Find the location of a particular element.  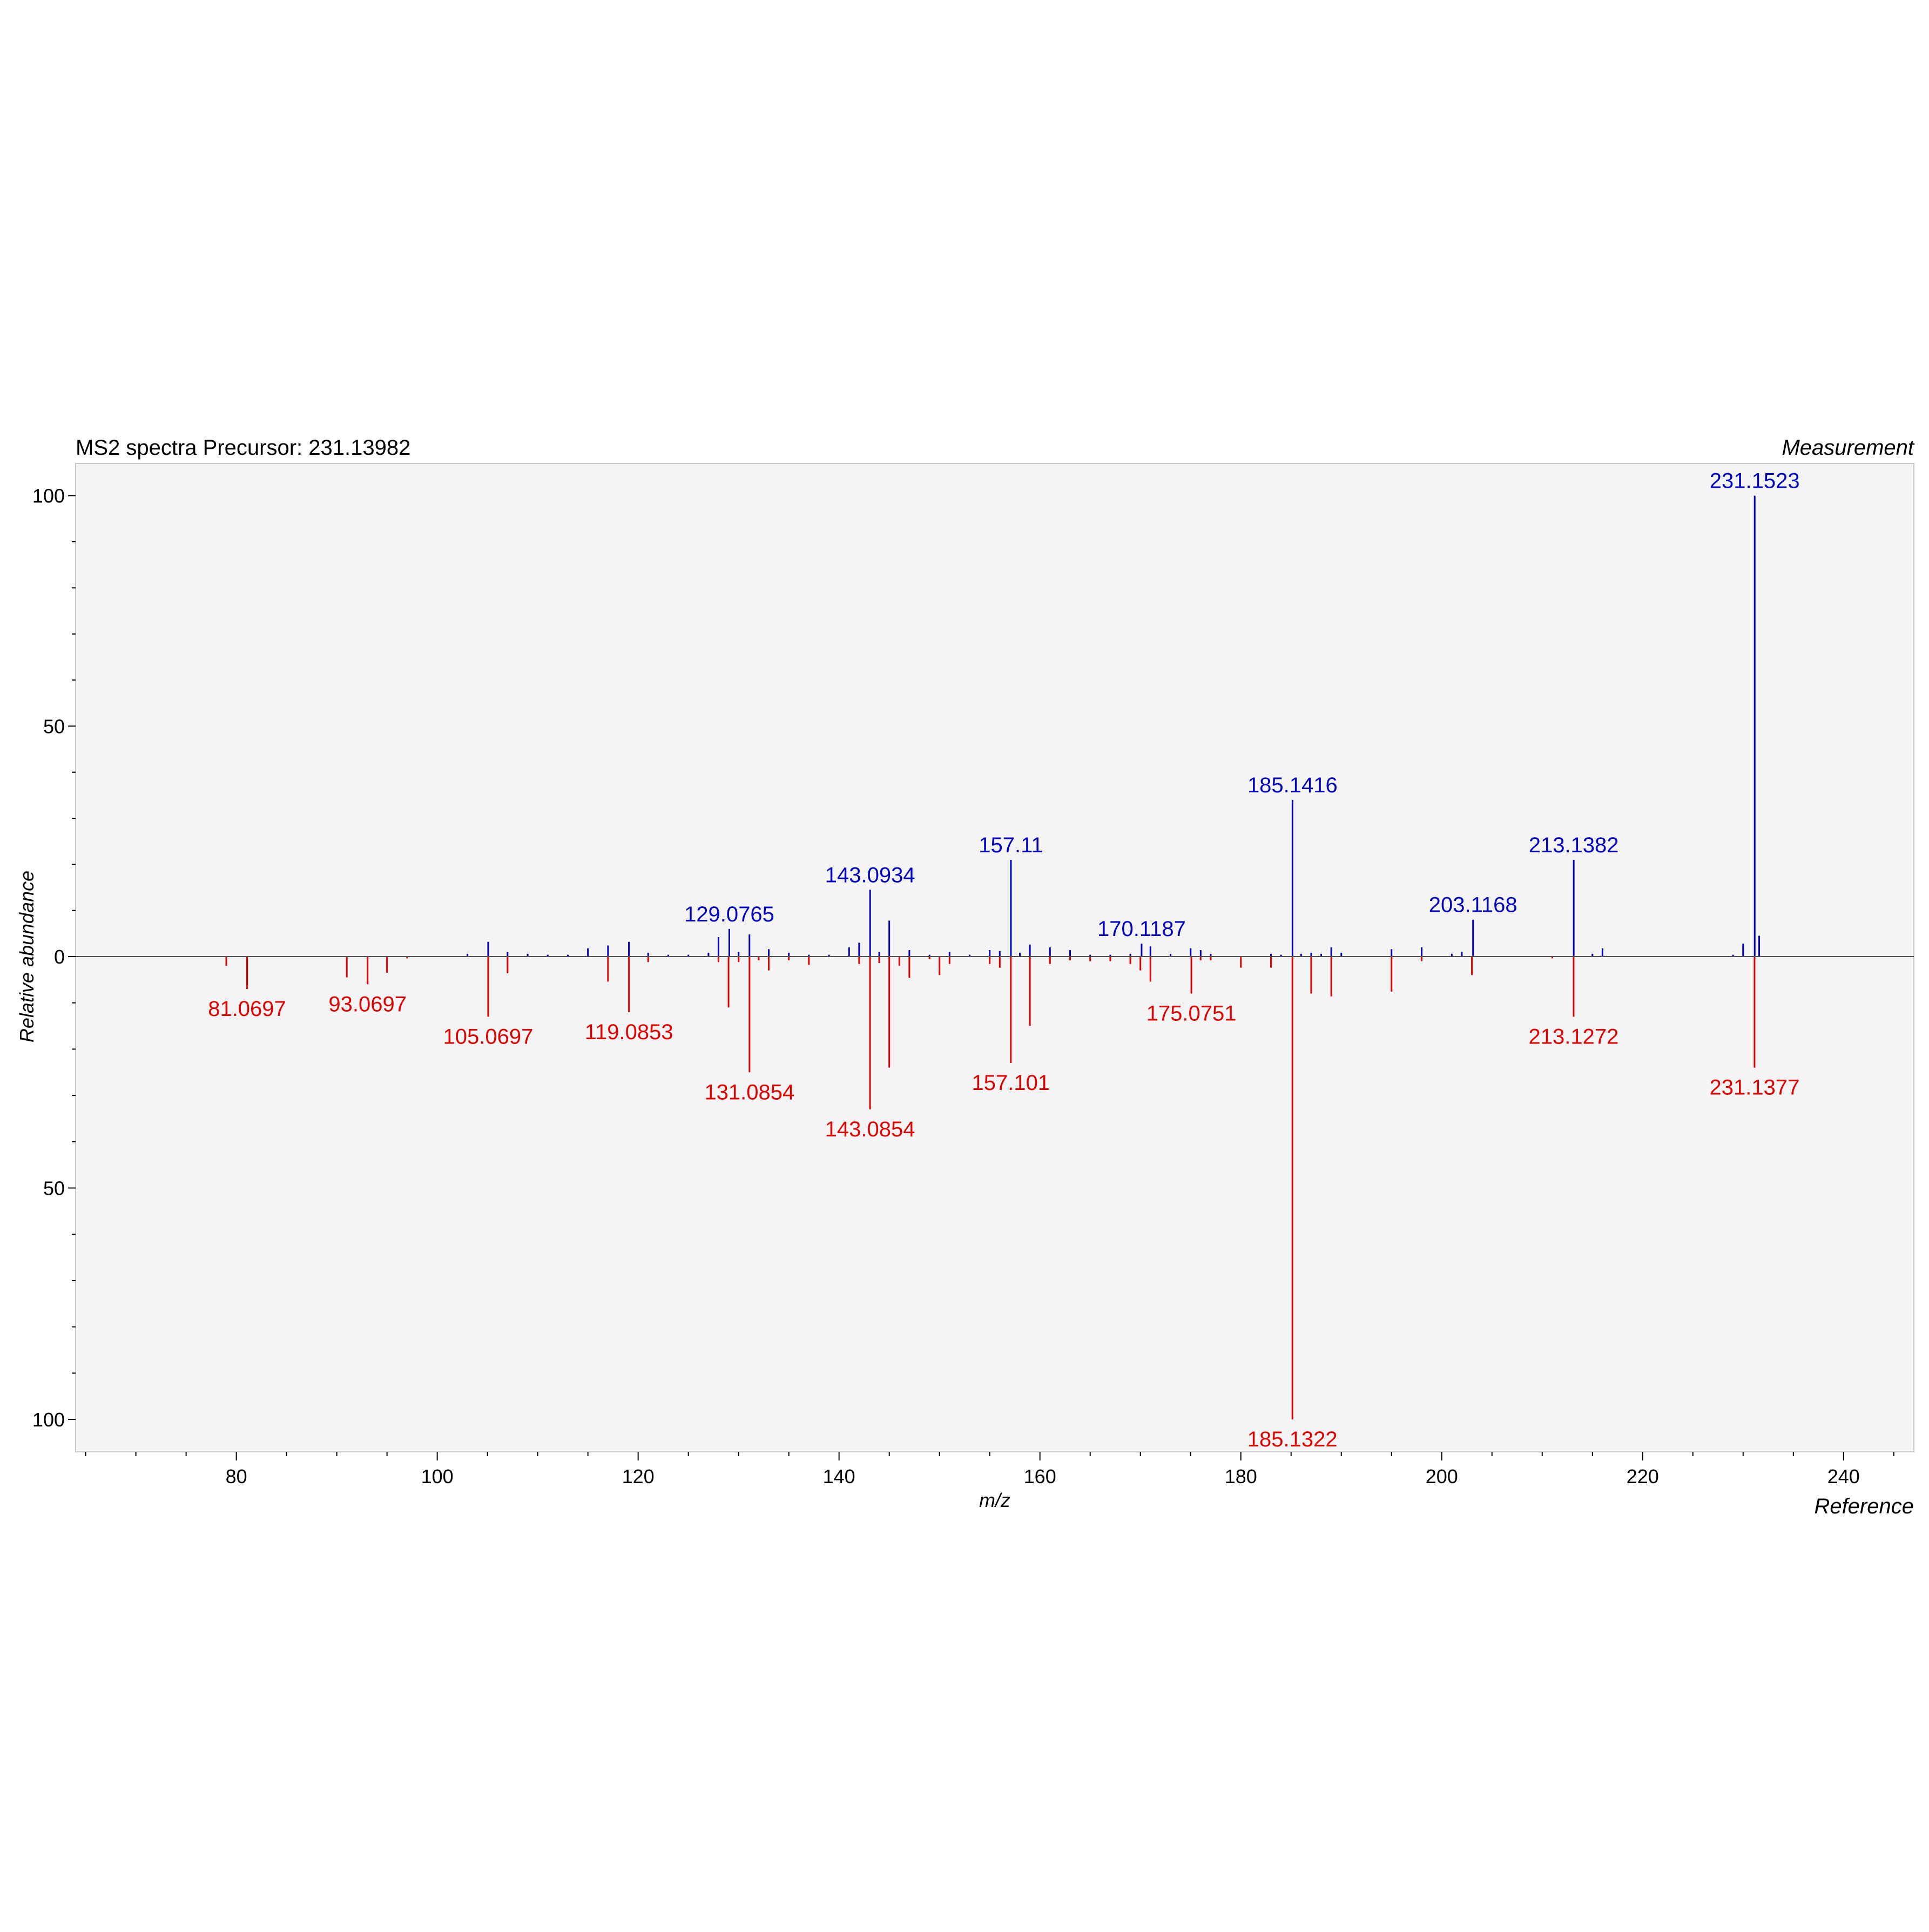

measurement-peak-label: 203.1168 is located at coordinates (1473, 905).